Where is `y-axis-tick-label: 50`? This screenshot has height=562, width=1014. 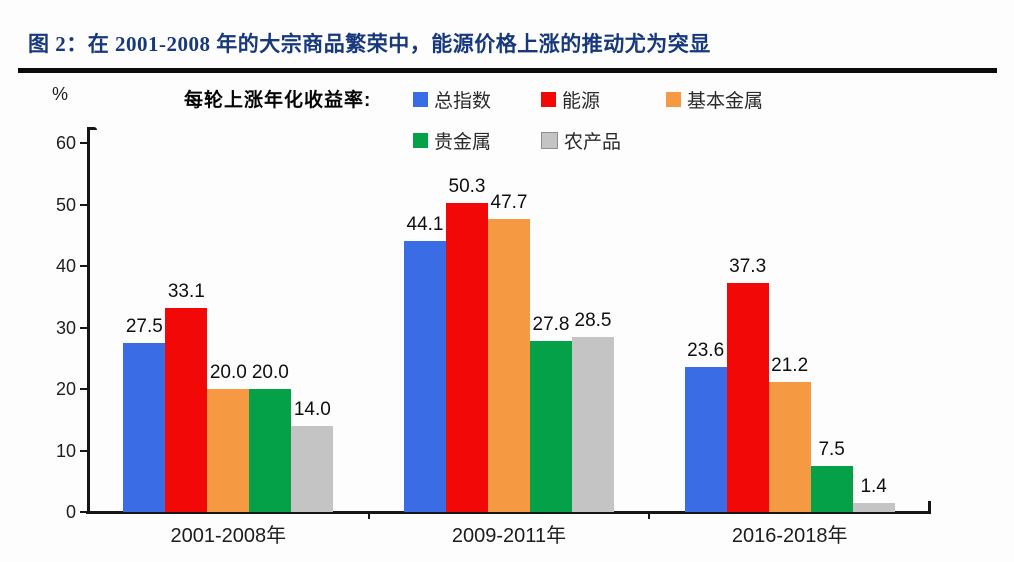 y-axis-tick-label: 50 is located at coordinates (65, 204).